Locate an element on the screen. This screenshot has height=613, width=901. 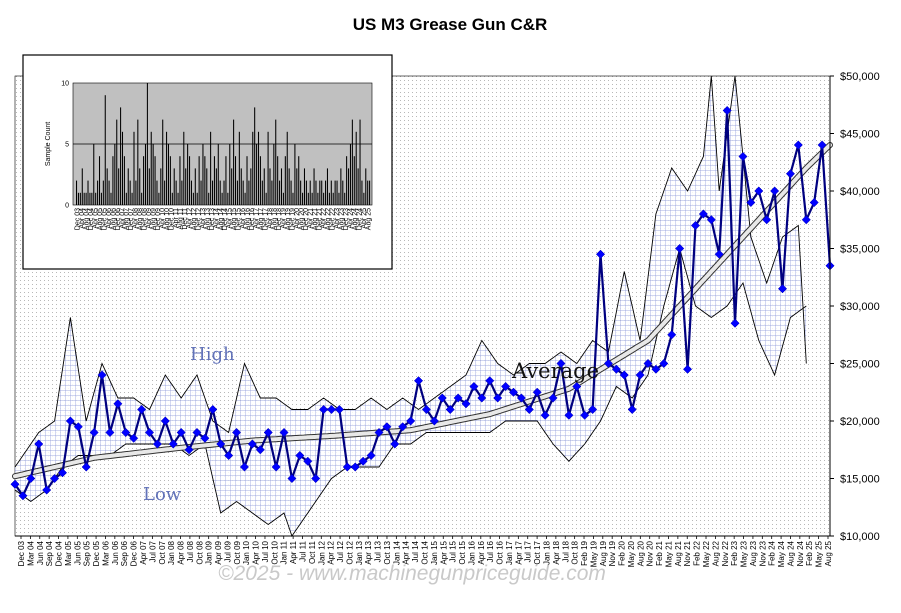
x-tick-label: Nov 23 is located at coordinates (762, 553).